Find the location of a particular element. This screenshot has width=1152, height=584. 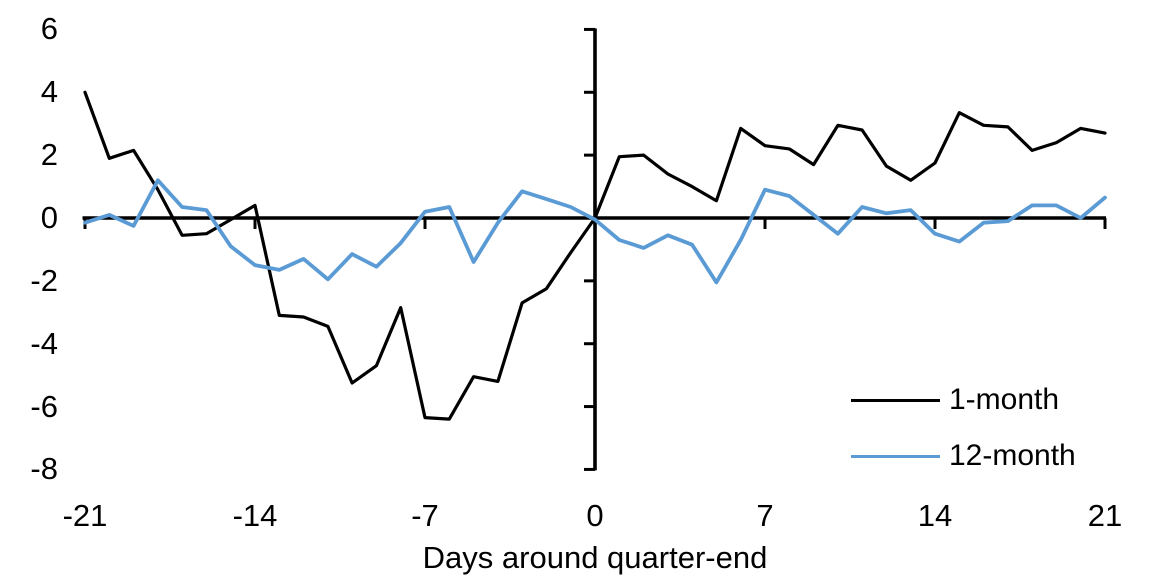

x-tick-label: -14 is located at coordinates (255, 515).